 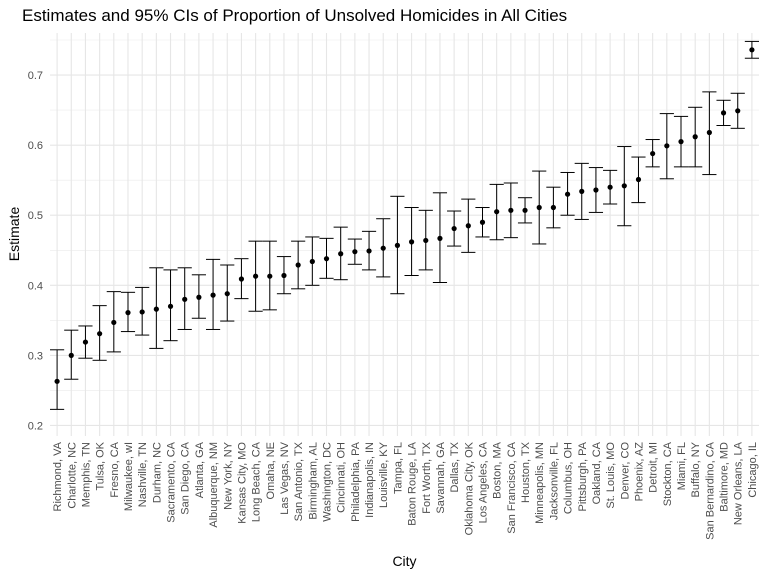 I want to click on x-tick-label: Long Beach, CA, so click(x=257, y=481).